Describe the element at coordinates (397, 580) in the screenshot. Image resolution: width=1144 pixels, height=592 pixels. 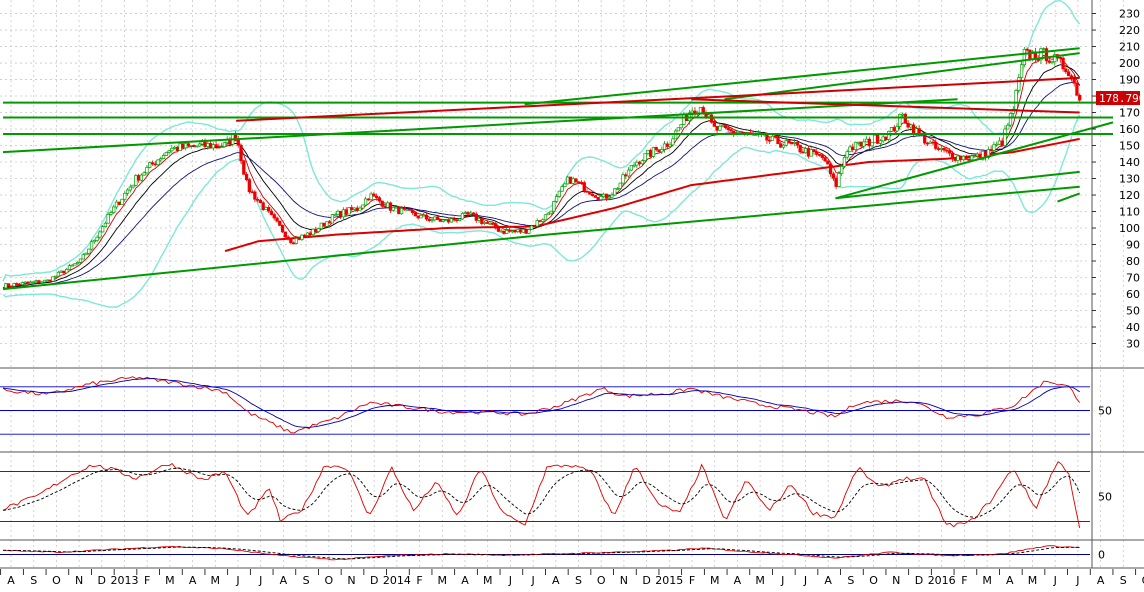
I see `time-tick-label: 2014` at that location.